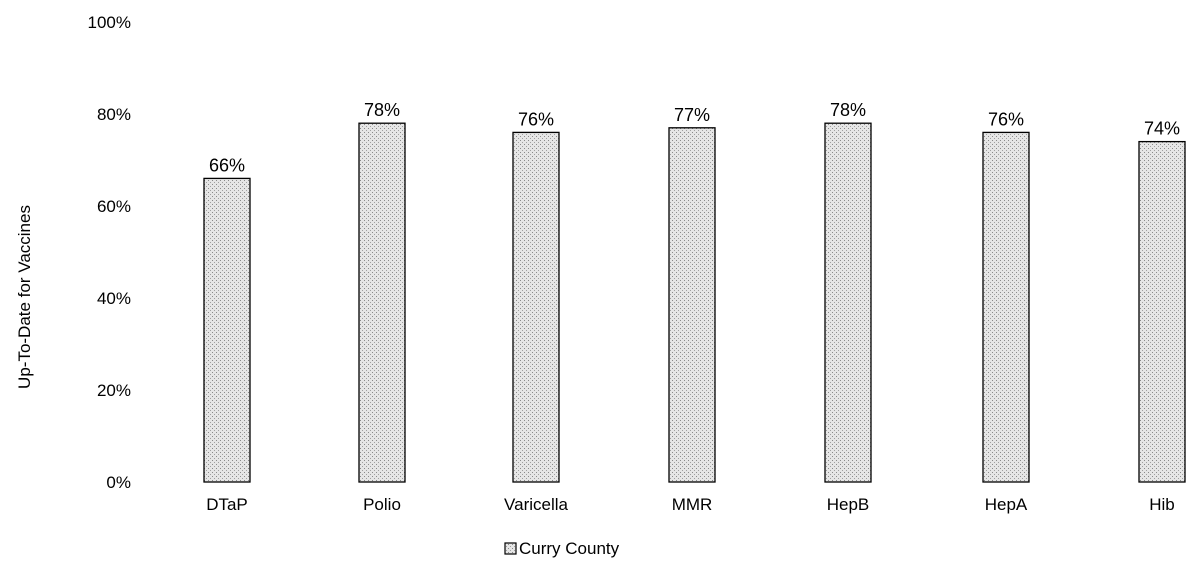 The image size is (1192, 565). I want to click on x-tick-label: HepA, so click(1006, 504).